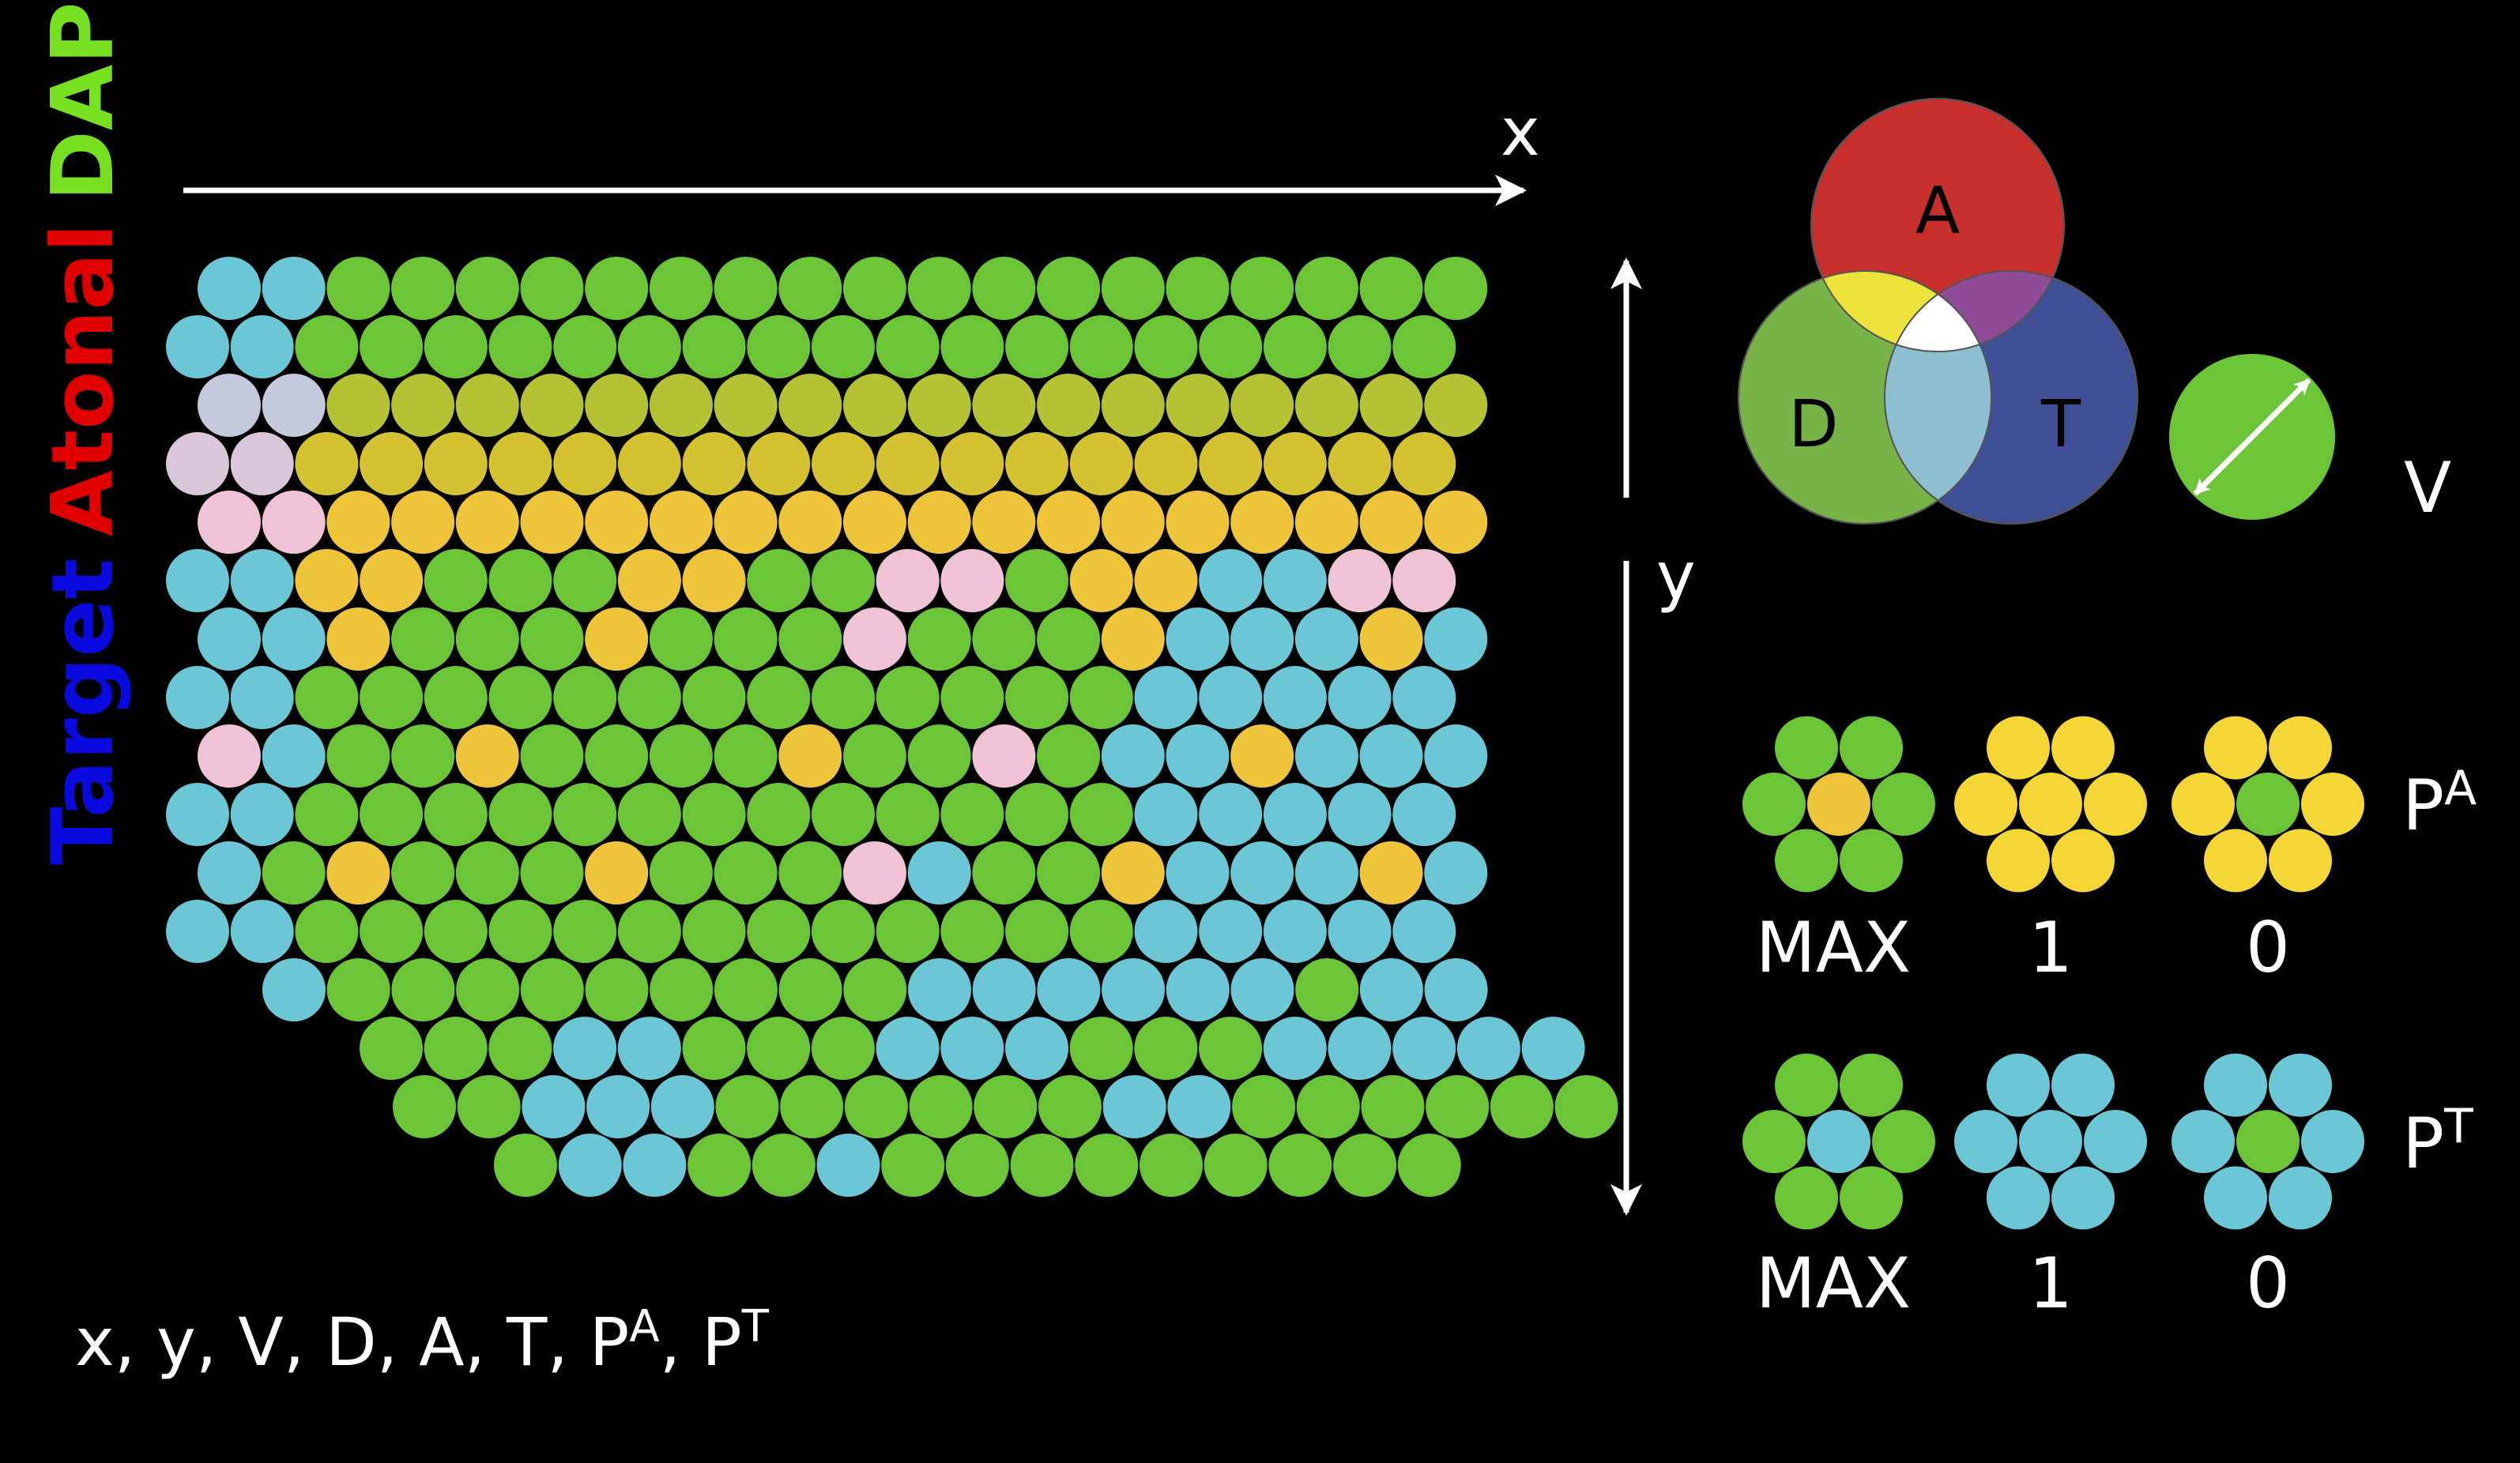 The height and width of the screenshot is (1463, 2520). Describe the element at coordinates (83, 711) in the screenshot. I see `label-target: Target` at that location.